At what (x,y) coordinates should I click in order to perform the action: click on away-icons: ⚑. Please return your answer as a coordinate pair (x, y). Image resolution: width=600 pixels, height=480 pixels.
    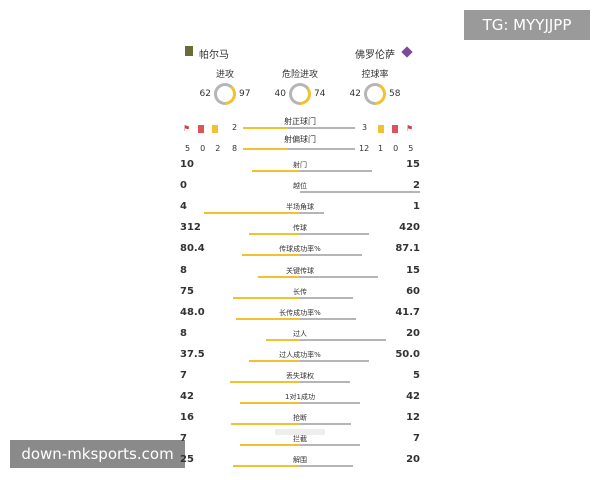
    Looking at the image, I should click on (395, 128).